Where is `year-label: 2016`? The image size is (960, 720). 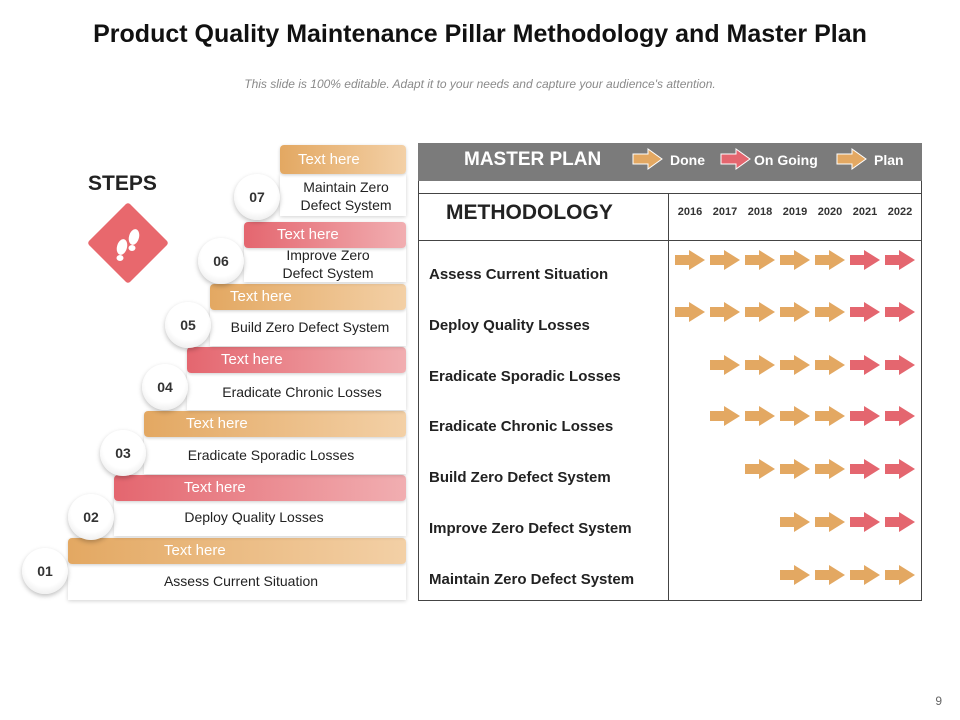 year-label: 2016 is located at coordinates (690, 212).